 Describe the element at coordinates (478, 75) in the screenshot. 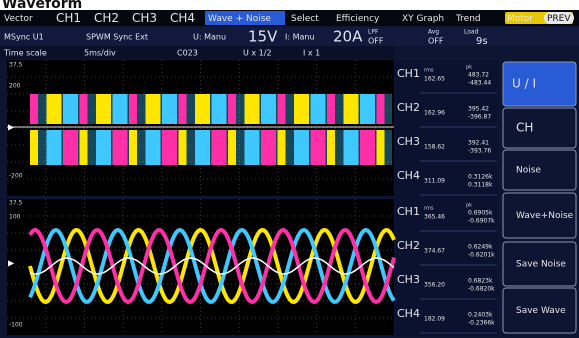

I see `pk-pos-value: 483.72` at that location.